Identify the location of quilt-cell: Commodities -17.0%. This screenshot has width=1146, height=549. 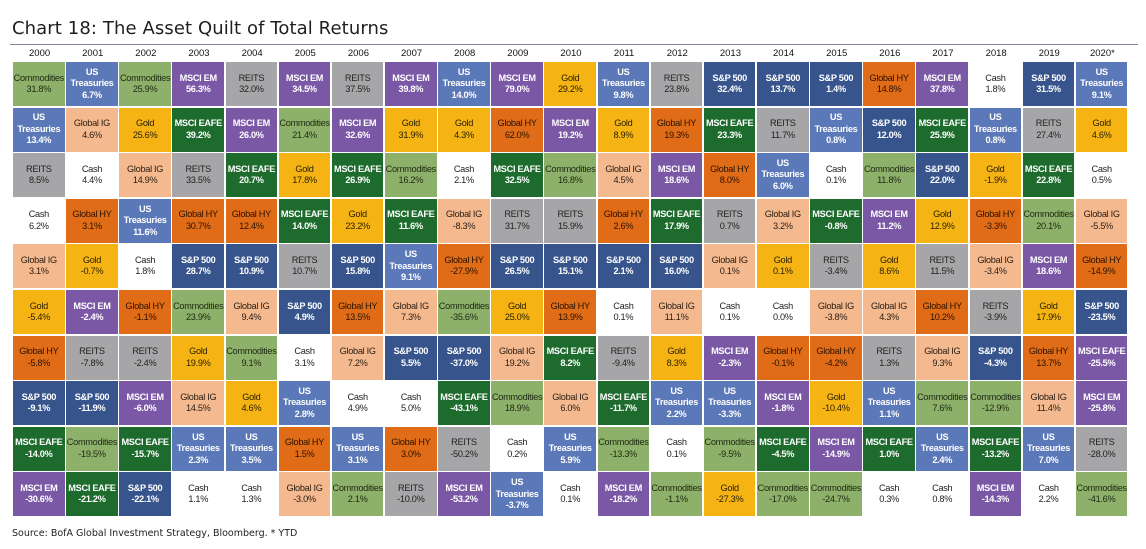
(783, 494).